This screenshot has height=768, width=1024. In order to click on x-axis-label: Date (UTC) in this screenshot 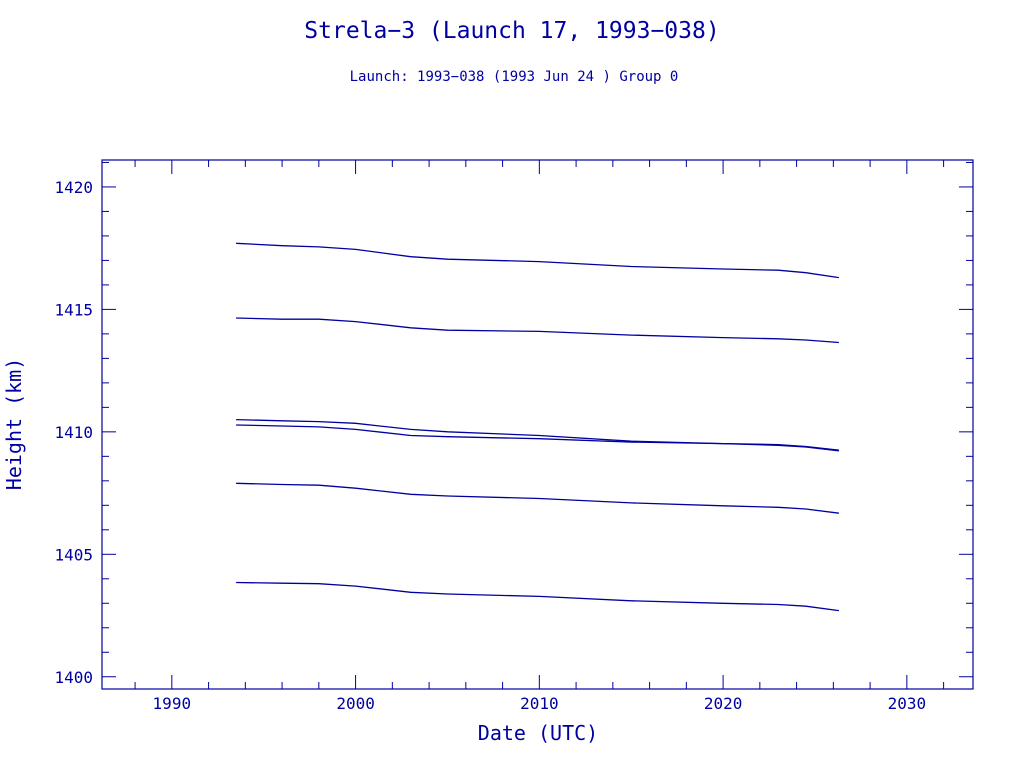, I will do `click(538, 733)`.